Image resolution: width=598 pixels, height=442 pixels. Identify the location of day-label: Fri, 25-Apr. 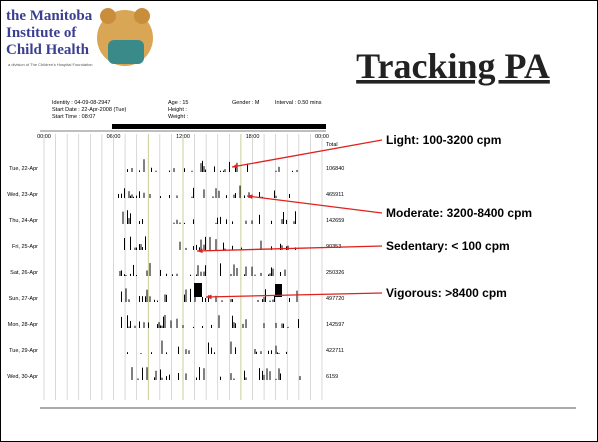
(25, 247).